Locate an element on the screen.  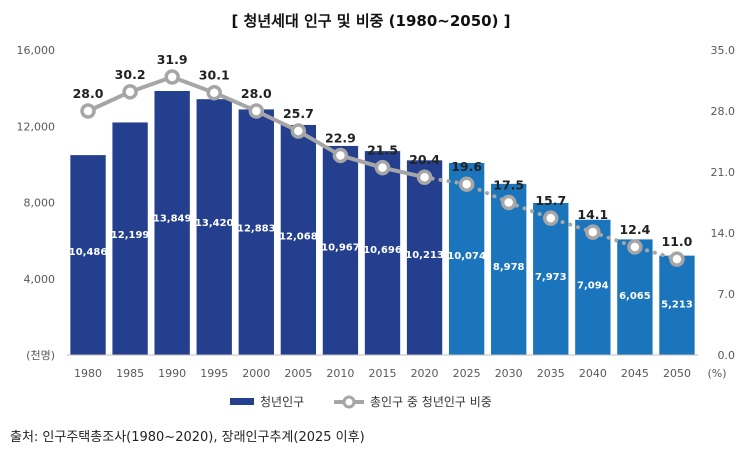
y-right-tick: 28.0 is located at coordinates (723, 111).